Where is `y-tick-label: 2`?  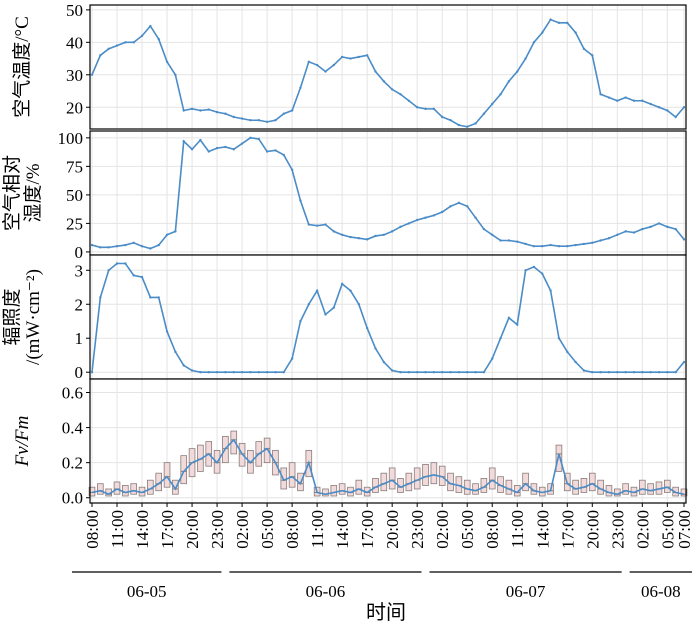 y-tick-label: 2 is located at coordinates (79, 304).